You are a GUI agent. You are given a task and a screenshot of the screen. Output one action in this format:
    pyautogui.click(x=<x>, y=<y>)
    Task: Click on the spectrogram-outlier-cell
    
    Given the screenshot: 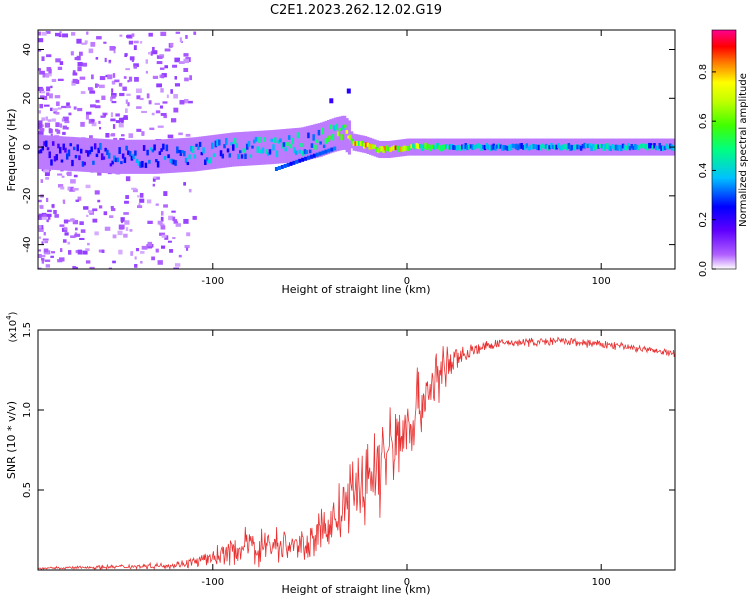 What is the action you would take?
    pyautogui.click(x=348, y=91)
    